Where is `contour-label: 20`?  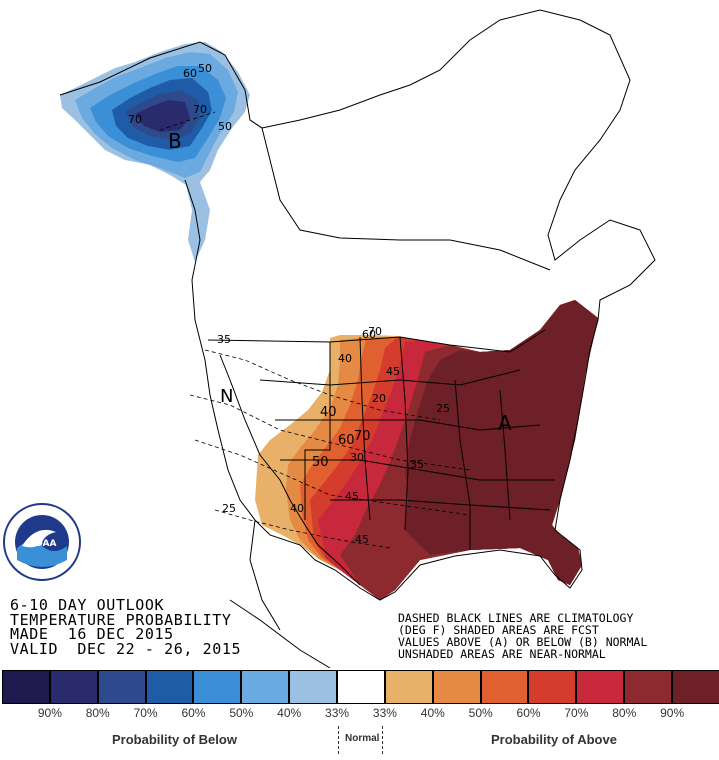 contour-label: 20 is located at coordinates (379, 398).